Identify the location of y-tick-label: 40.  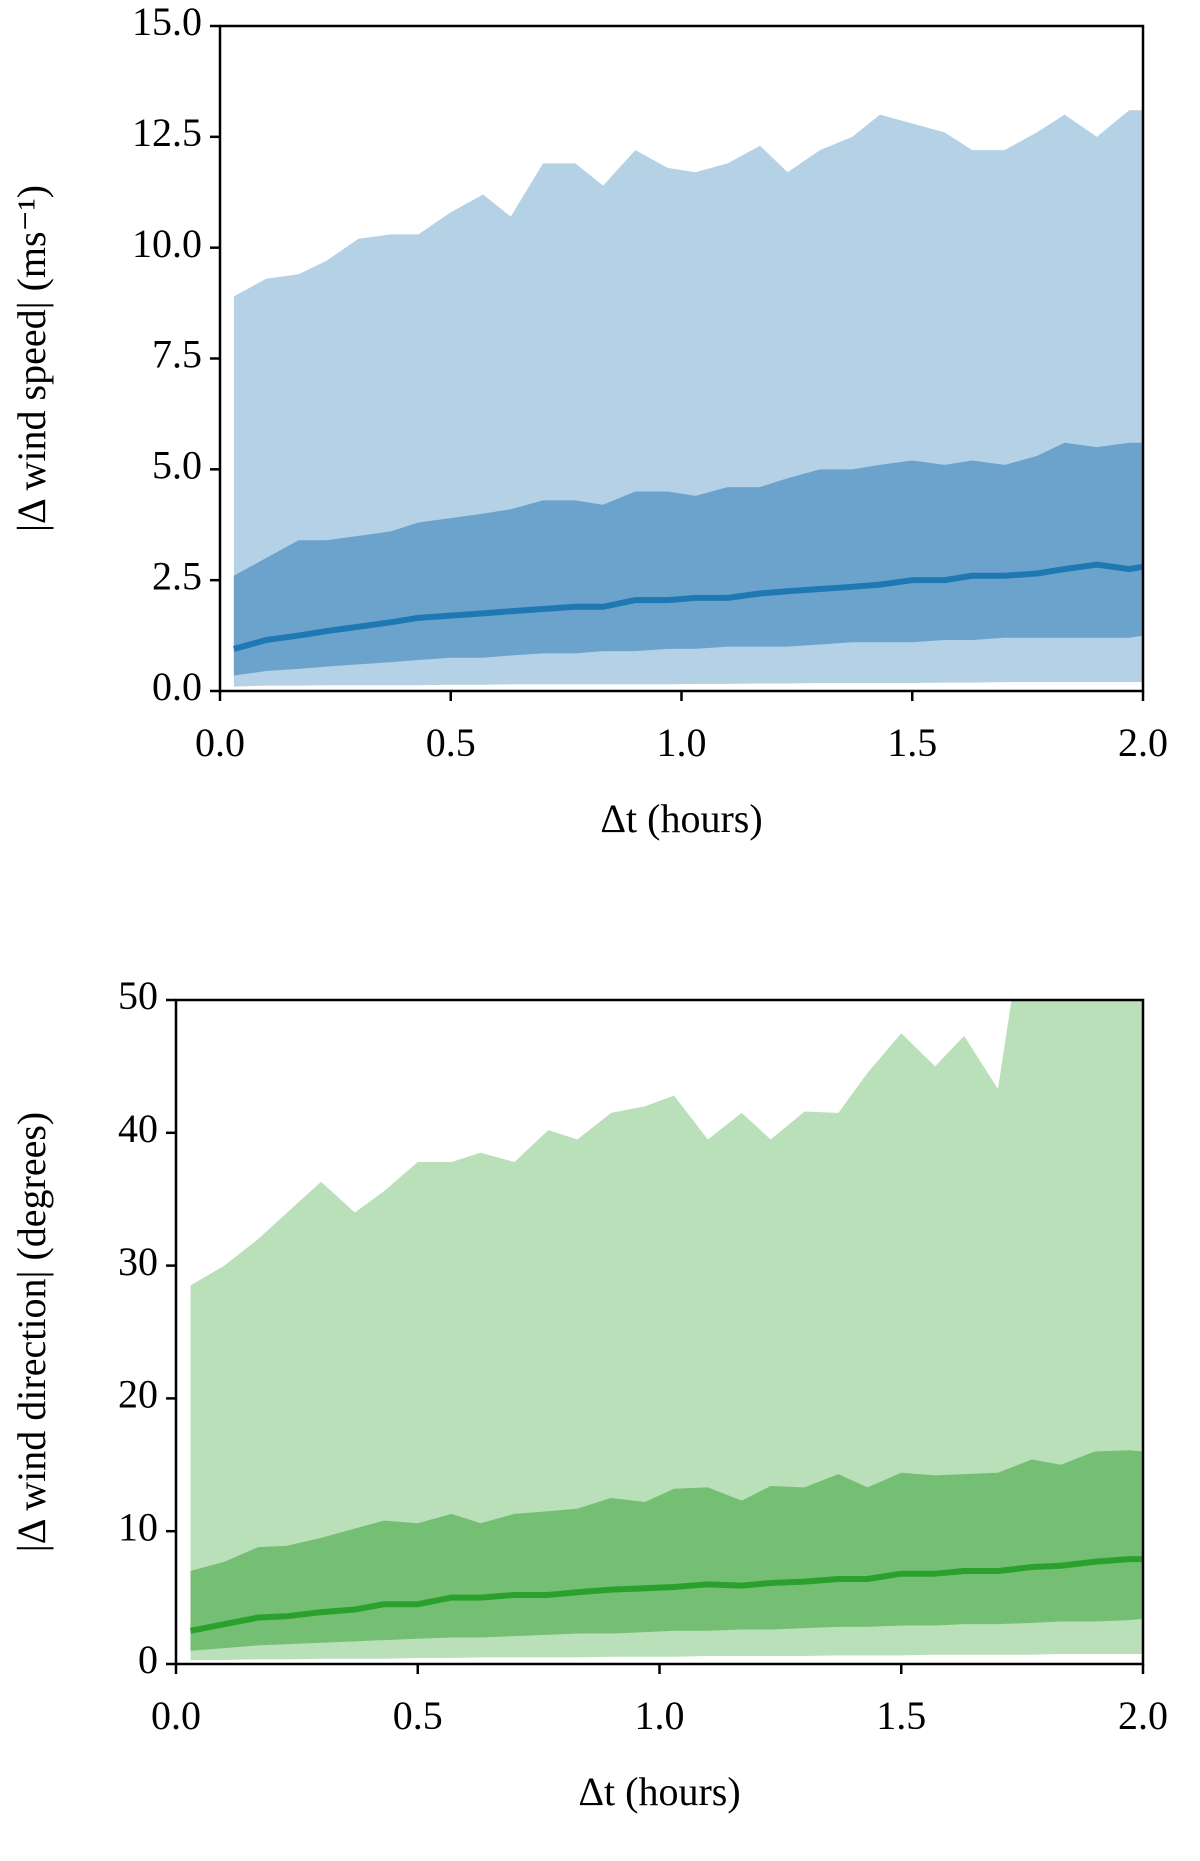
(138, 1128).